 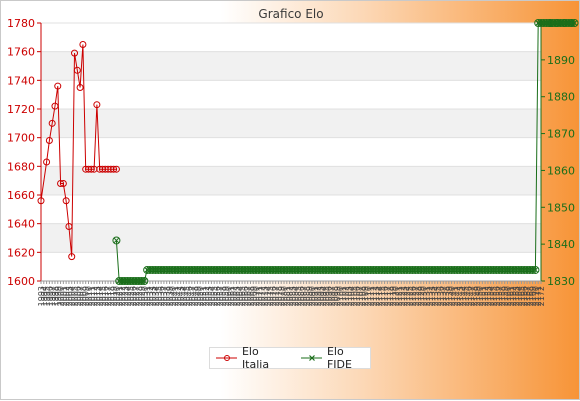 What do you see at coordinates (463, 296) in the screenshot?
I see `x-tick-label: 2144` at bounding box center [463, 296].